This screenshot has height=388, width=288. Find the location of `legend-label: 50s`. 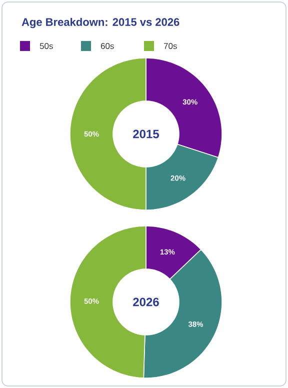

legend-label: 50s is located at coordinates (46, 46).